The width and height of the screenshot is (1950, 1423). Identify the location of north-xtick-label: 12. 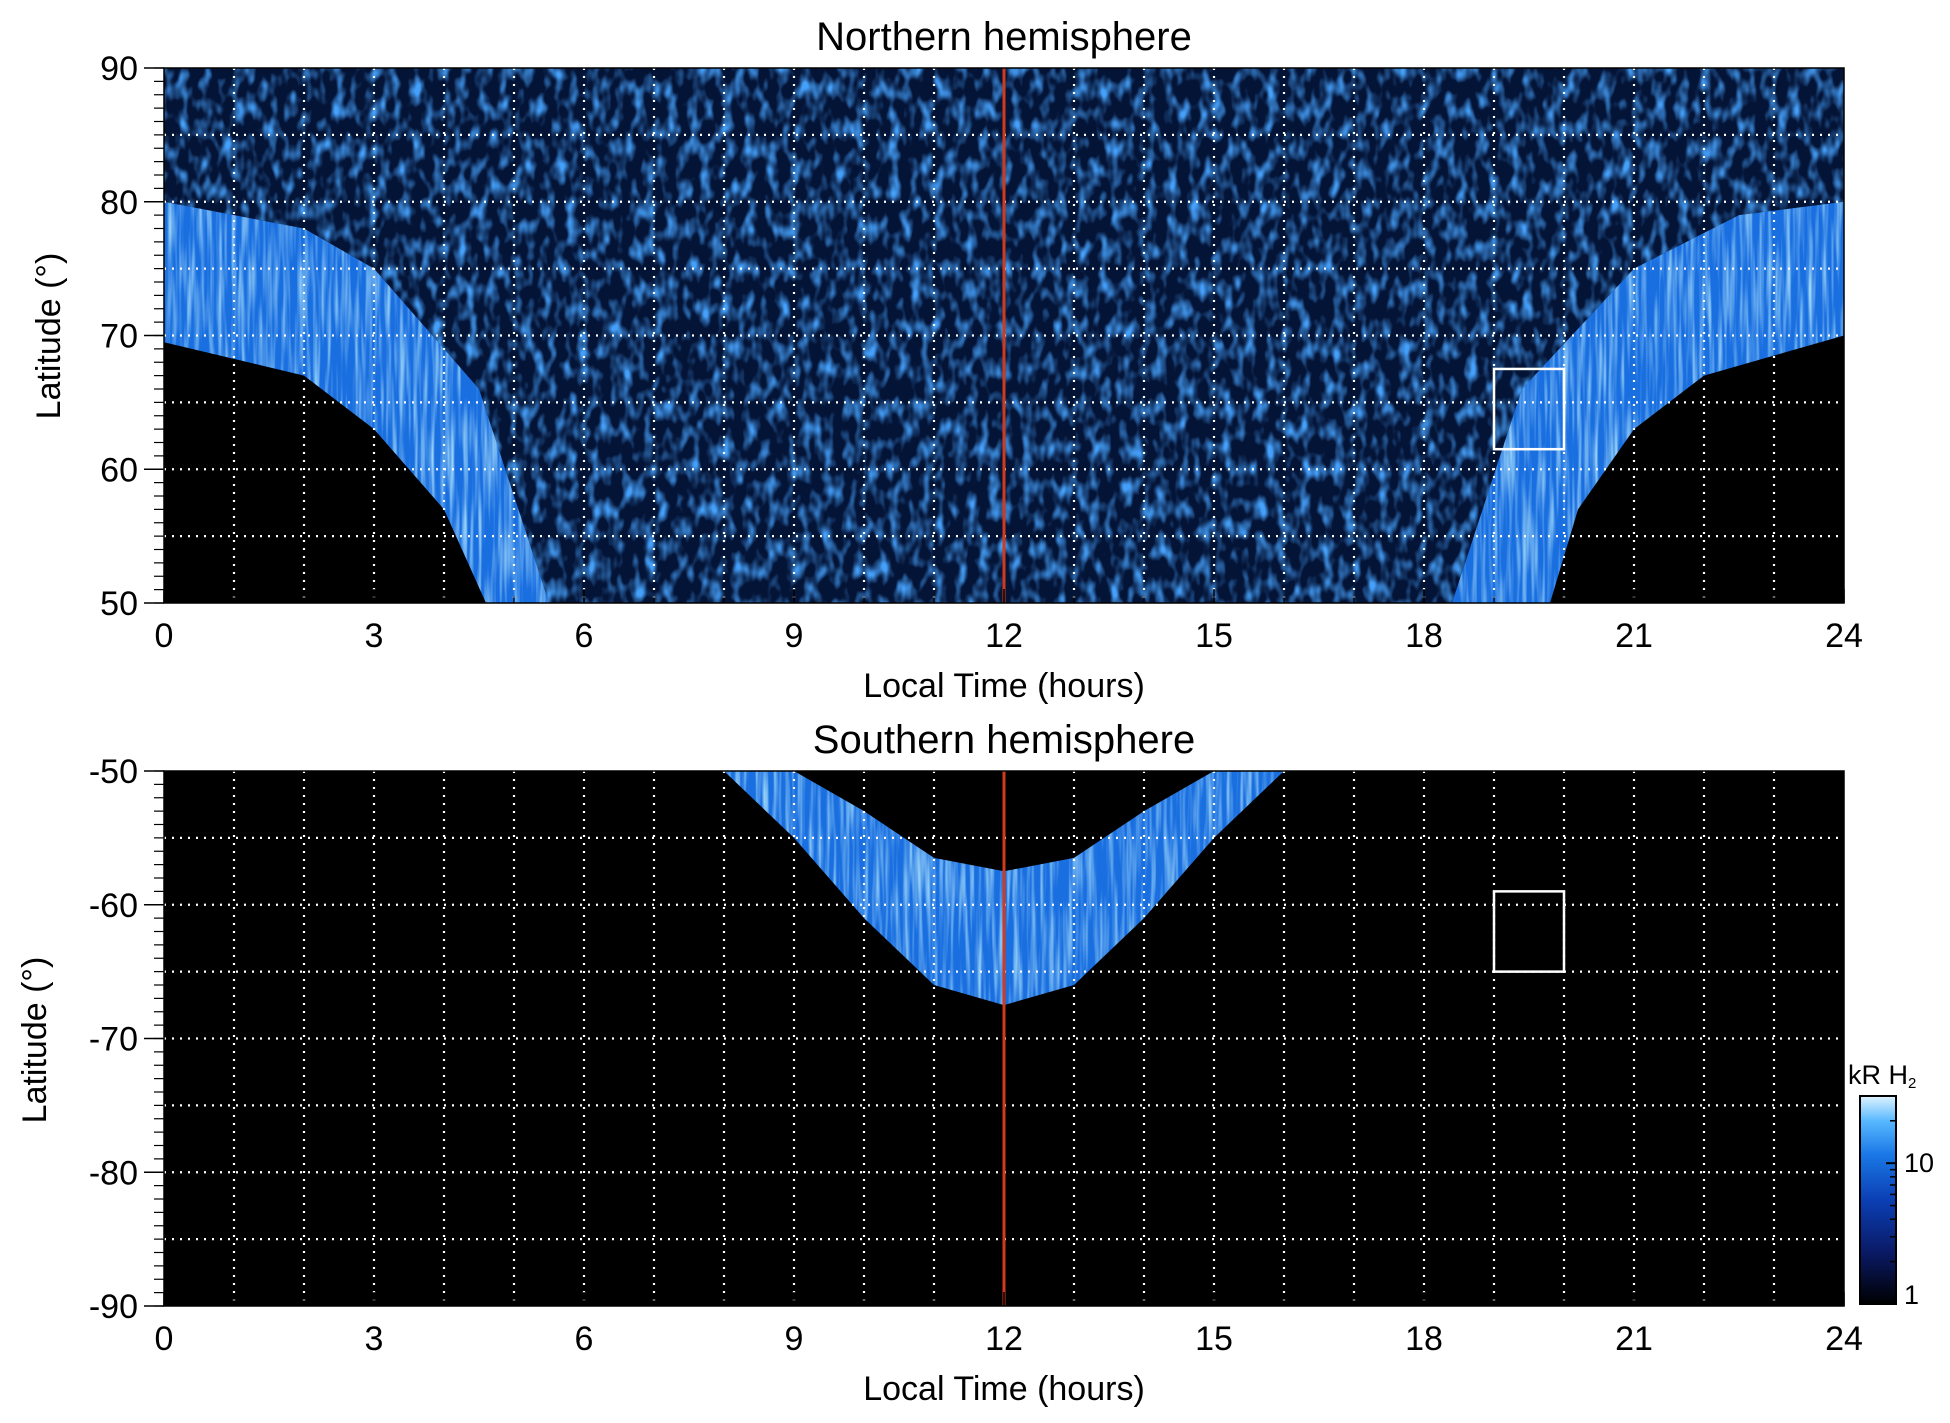
(1004, 636).